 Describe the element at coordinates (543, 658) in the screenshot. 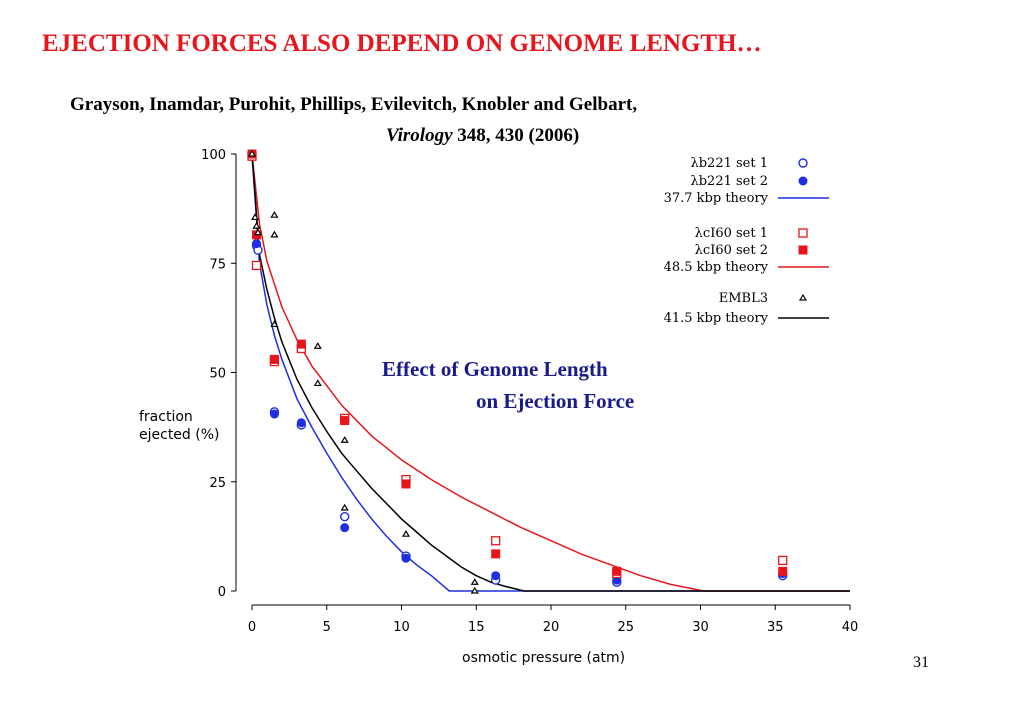

I see `x-axis-title: osmotic pressure (atm)` at that location.